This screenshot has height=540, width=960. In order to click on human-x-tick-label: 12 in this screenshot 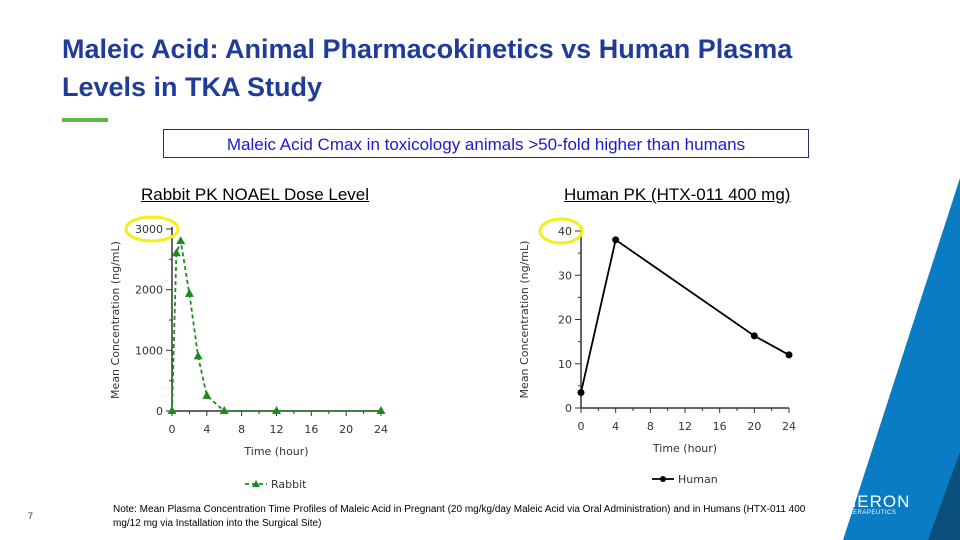, I will do `click(685, 426)`.